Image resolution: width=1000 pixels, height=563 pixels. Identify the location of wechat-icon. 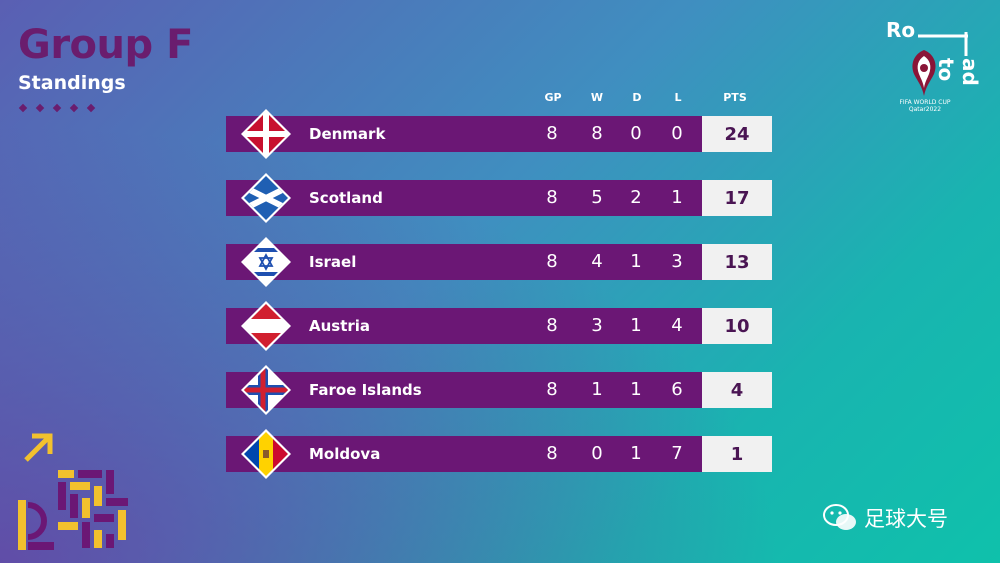
(839, 517).